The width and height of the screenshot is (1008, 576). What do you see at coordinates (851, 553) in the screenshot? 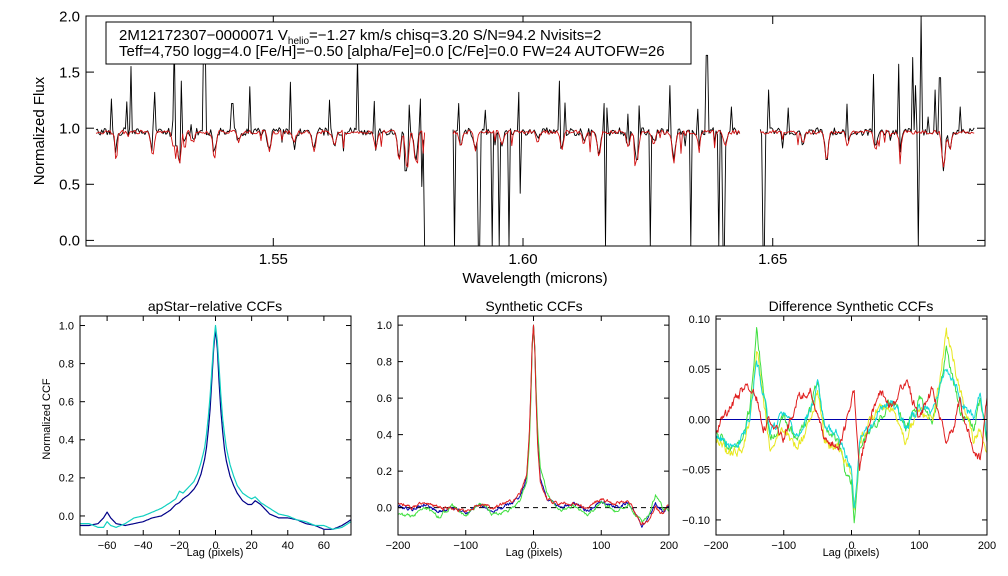
I see `ccf-difference-x-label: Lag (pixels)` at bounding box center [851, 553].